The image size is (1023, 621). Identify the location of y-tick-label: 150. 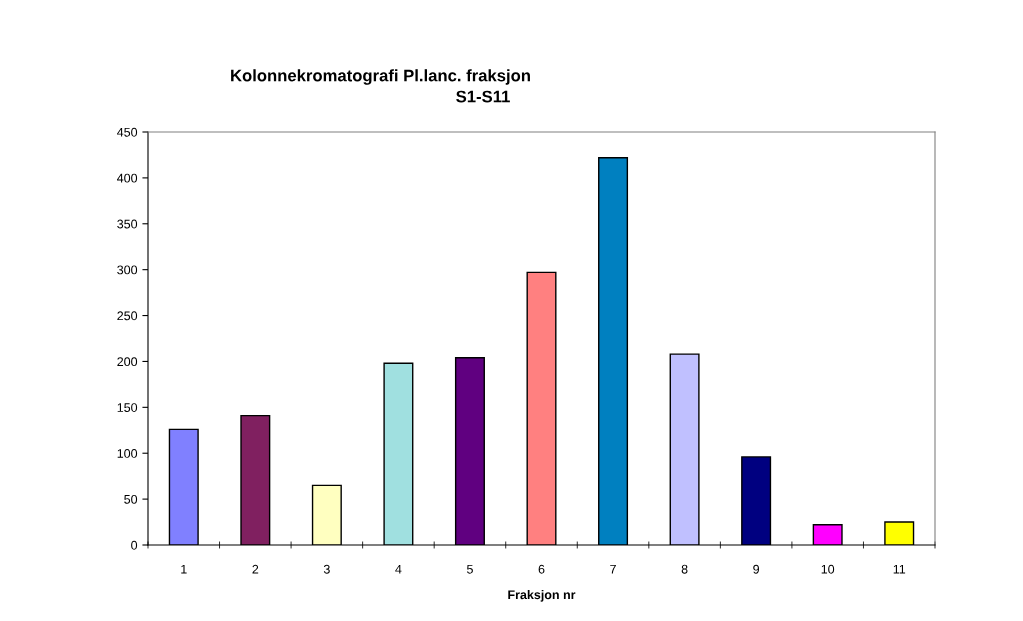
(127, 407).